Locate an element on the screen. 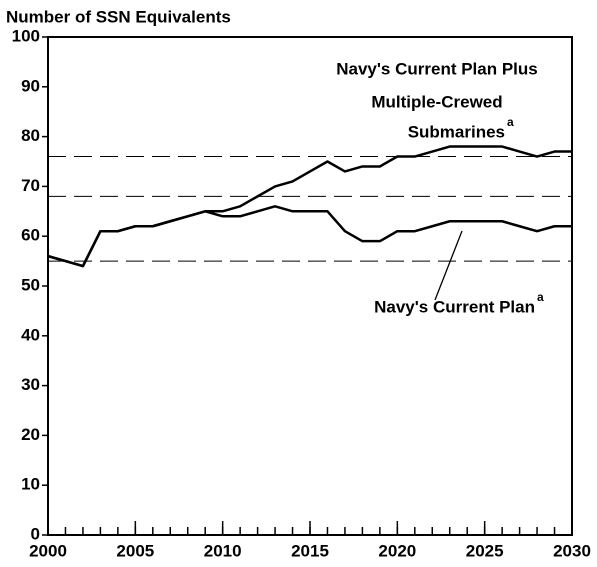  leader-line is located at coordinates (448, 265).